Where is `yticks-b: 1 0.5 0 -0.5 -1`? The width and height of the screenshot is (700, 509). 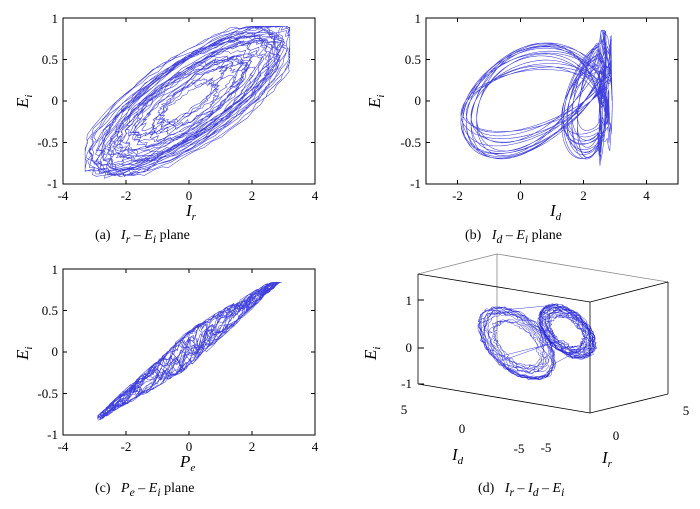 yticks-b: 1 0.5 0 -0.5 -1 is located at coordinates (539, 101).